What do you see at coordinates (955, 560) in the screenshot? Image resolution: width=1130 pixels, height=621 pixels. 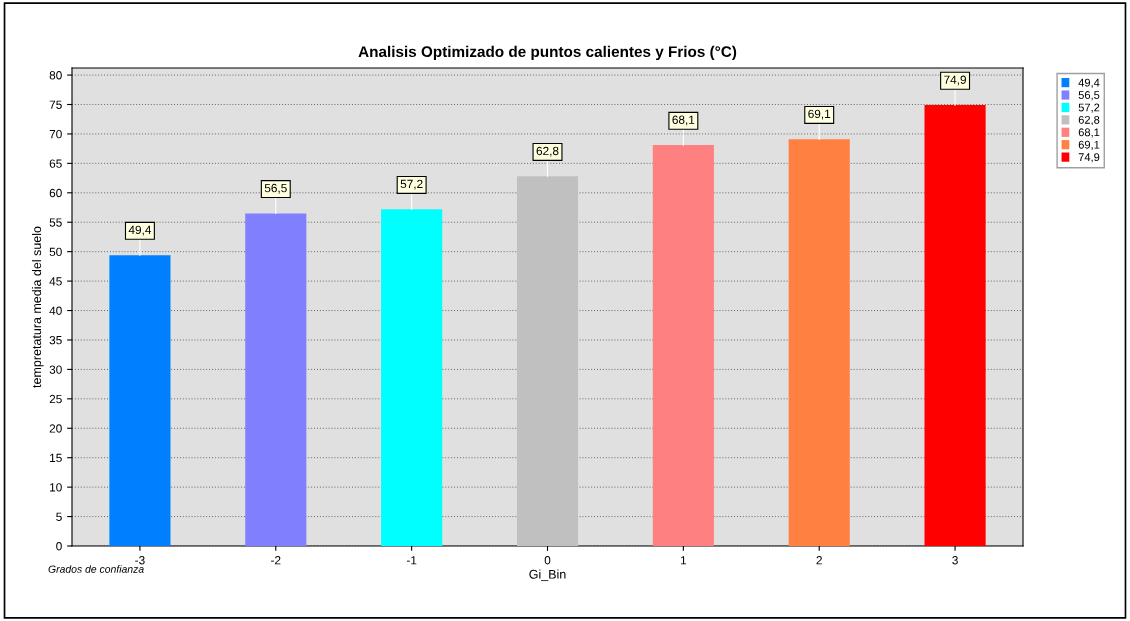 I see `x-tick-label: 3` at bounding box center [955, 560].